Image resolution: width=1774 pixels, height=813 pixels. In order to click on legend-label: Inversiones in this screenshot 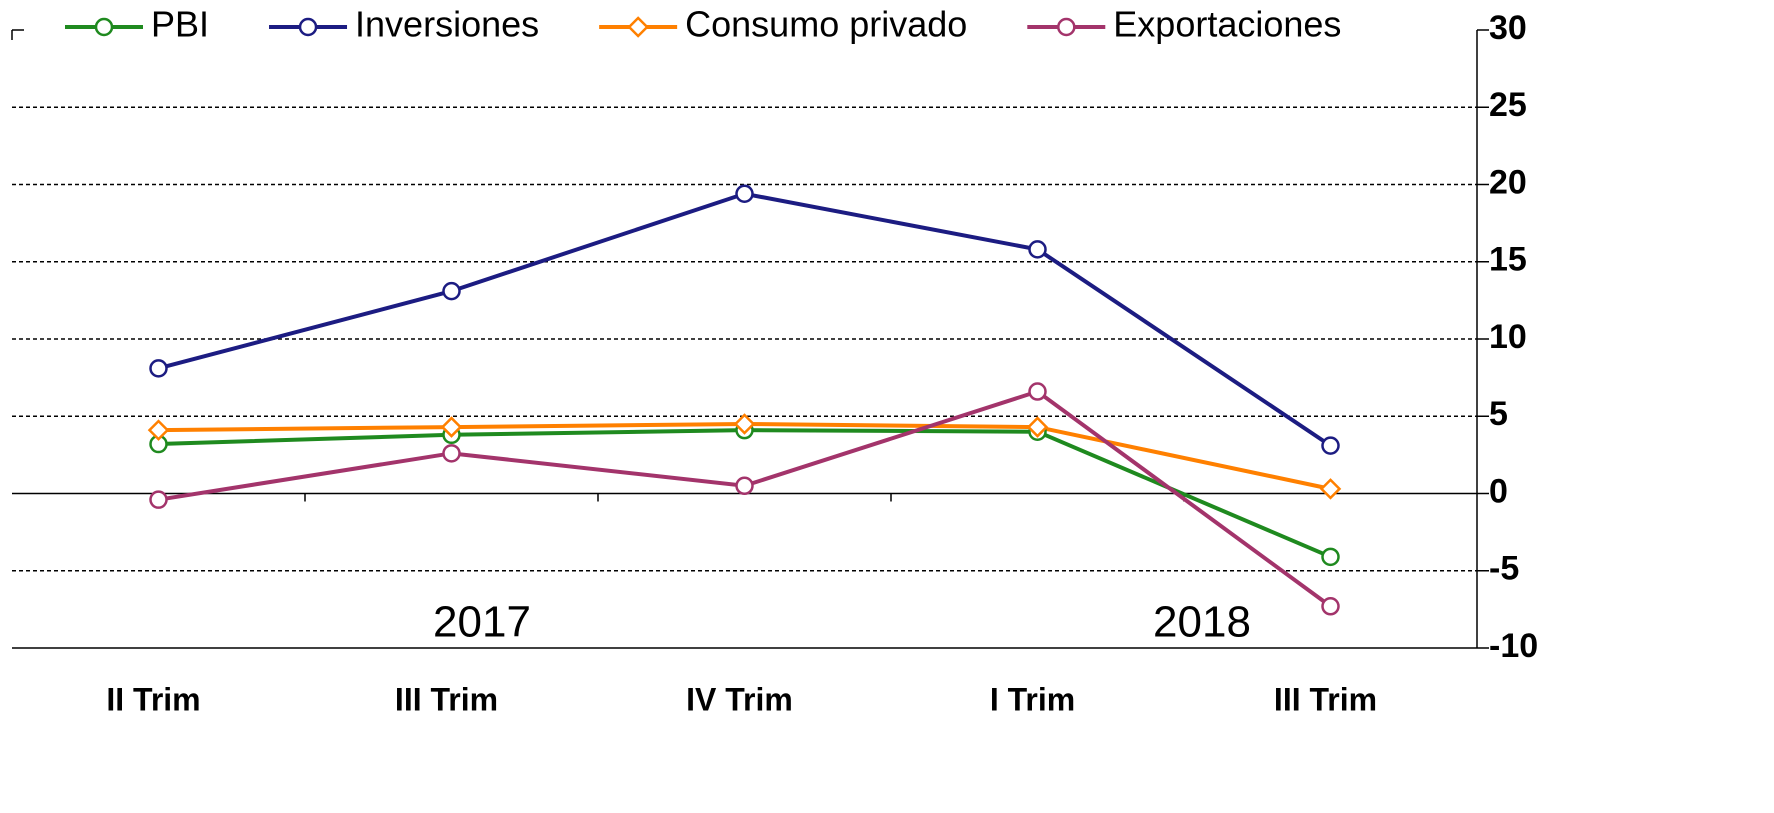, I will do `click(447, 24)`.